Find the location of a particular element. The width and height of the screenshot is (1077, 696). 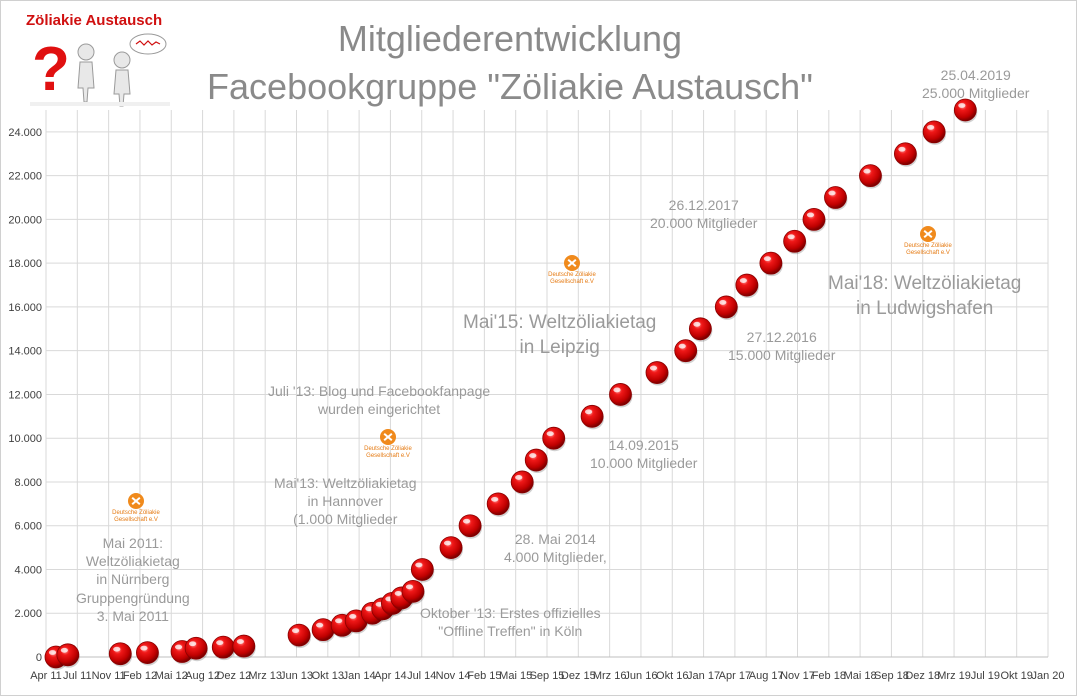

x-tick-label: Aug 12 is located at coordinates (202, 676).